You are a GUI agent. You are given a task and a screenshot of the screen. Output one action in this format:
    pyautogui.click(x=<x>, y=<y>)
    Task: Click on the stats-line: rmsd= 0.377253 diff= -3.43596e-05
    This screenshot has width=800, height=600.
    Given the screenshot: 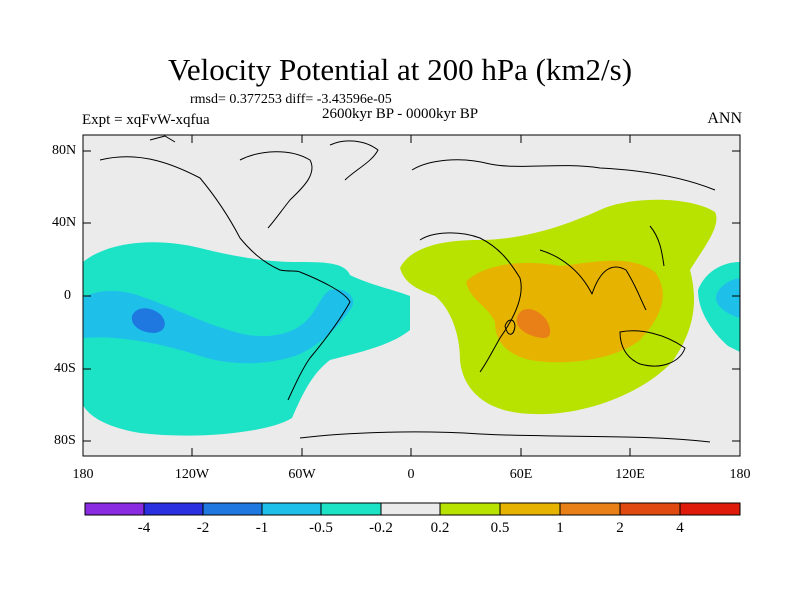 What is the action you would take?
    pyautogui.click(x=291, y=99)
    